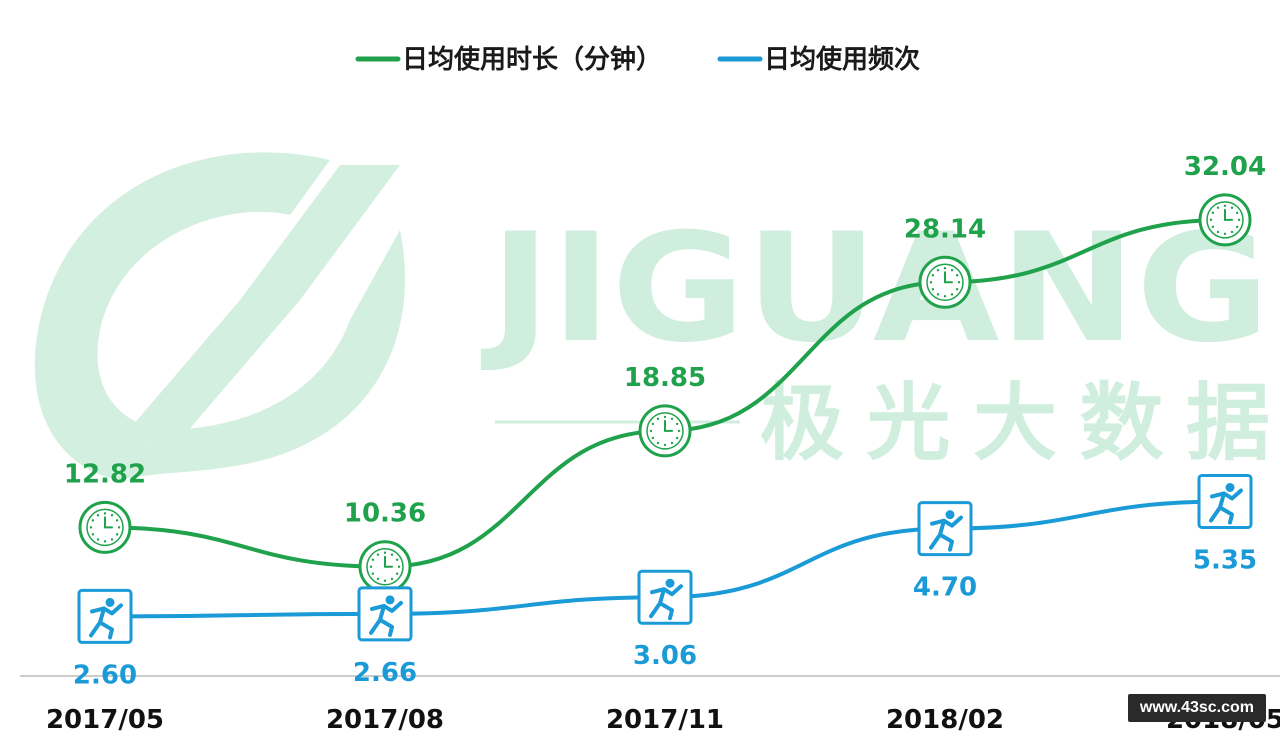 Image resolution: width=1280 pixels, height=732 pixels. What do you see at coordinates (1196, 708) in the screenshot?
I see `site-badge: www.43sc.com` at bounding box center [1196, 708].